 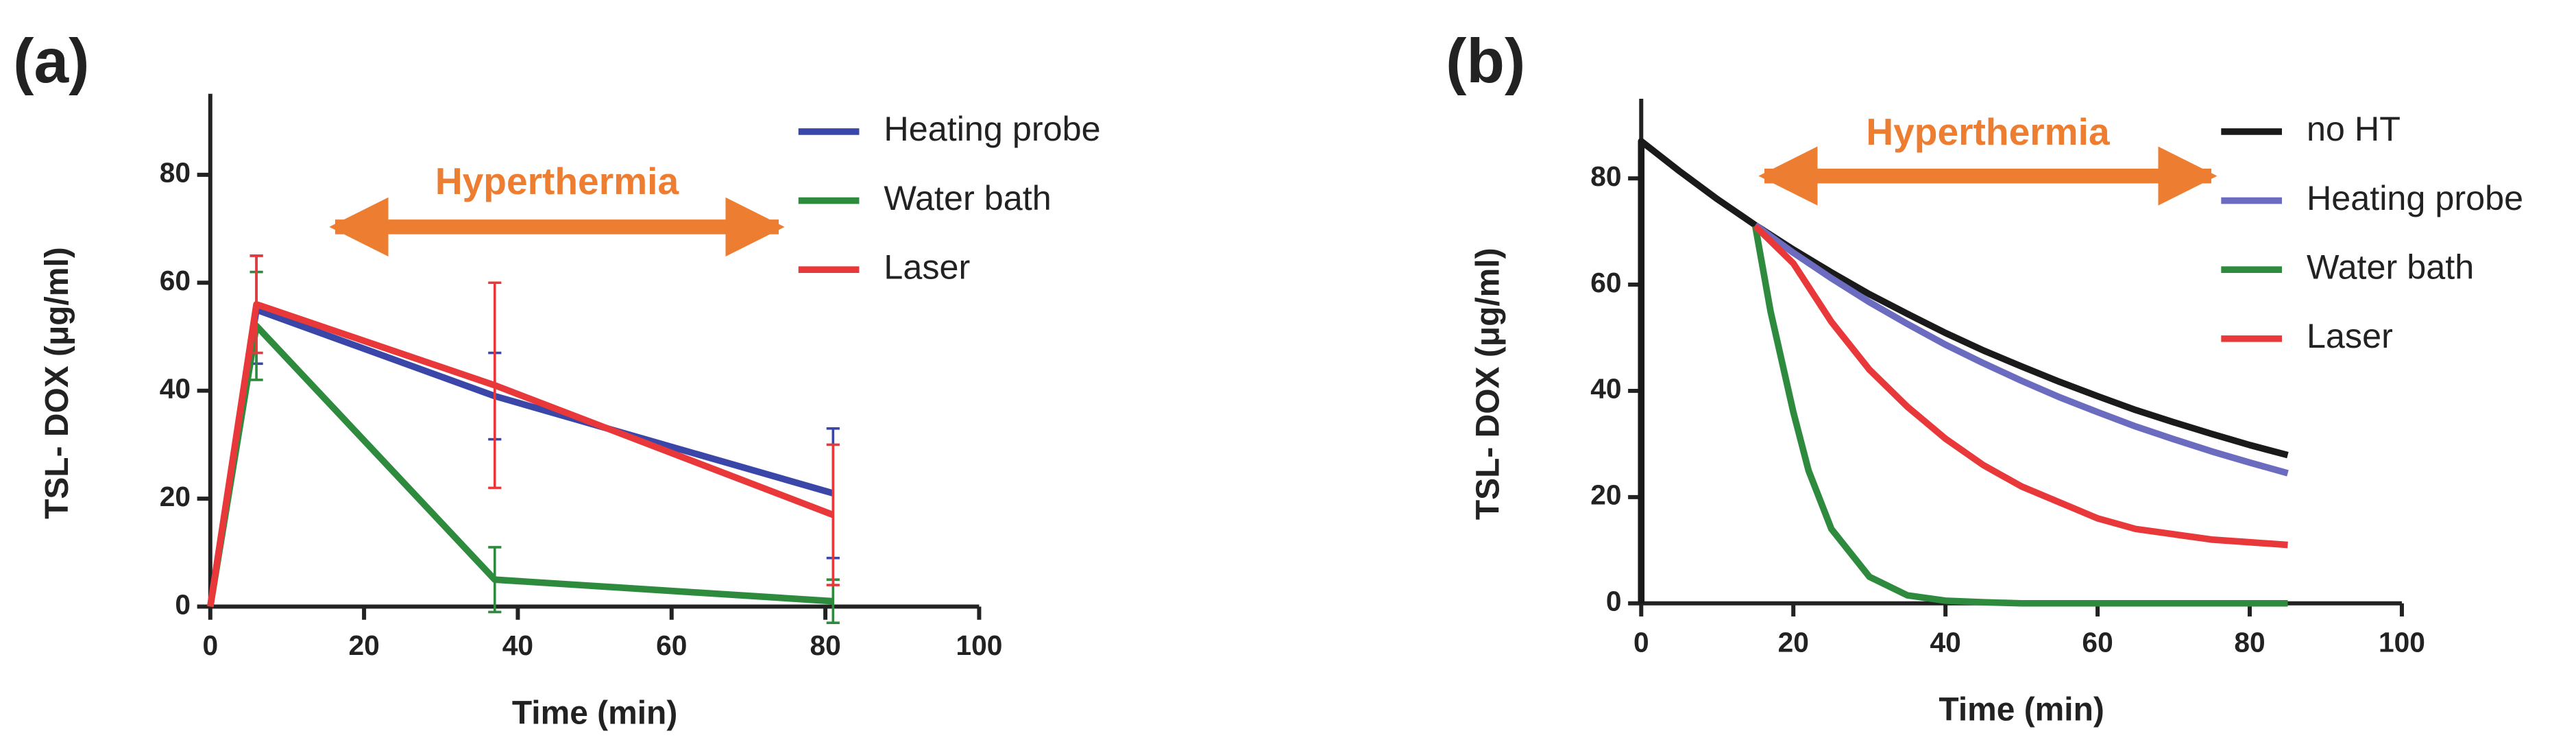 I want to click on legend-label: no HT, so click(x=2354, y=128).